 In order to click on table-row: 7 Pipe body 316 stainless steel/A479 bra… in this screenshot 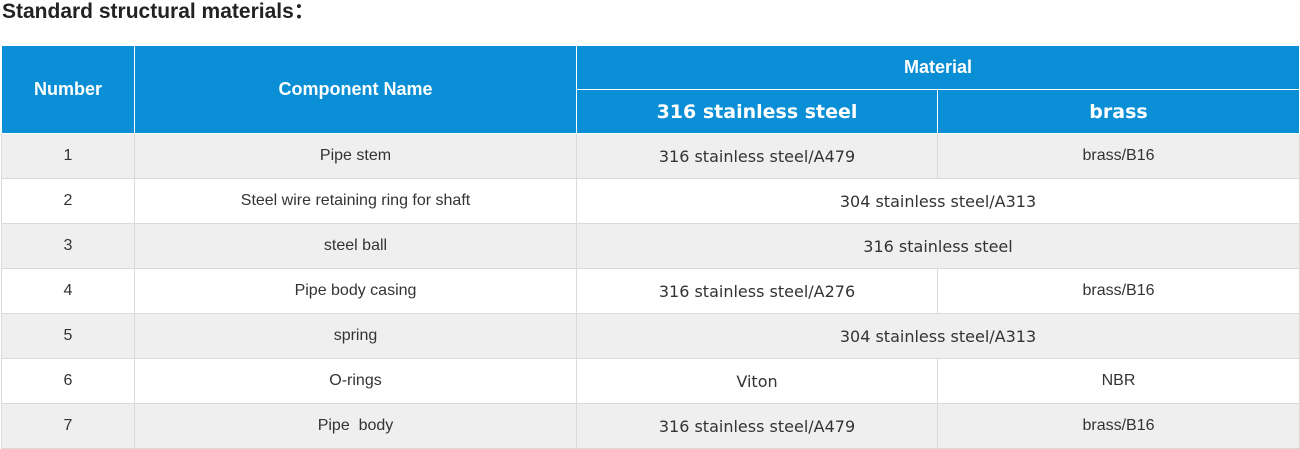, I will do `click(650, 426)`.